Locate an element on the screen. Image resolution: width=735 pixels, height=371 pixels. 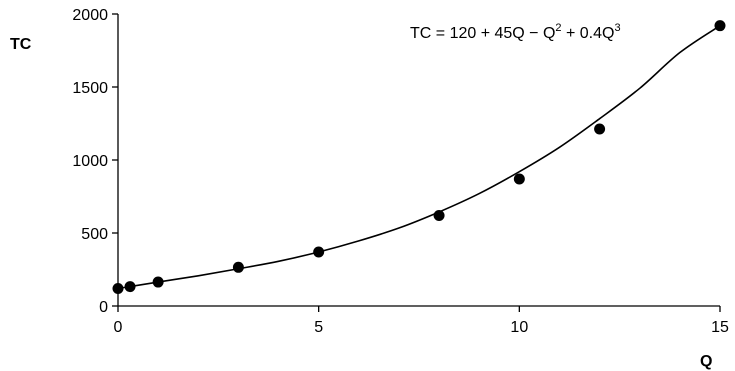
x-axis-title: Q is located at coordinates (706, 361).